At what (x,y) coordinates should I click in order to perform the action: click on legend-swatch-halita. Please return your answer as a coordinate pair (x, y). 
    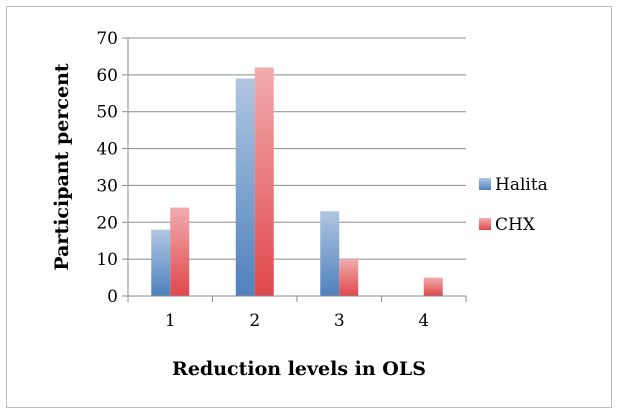
    Looking at the image, I should click on (485, 184).